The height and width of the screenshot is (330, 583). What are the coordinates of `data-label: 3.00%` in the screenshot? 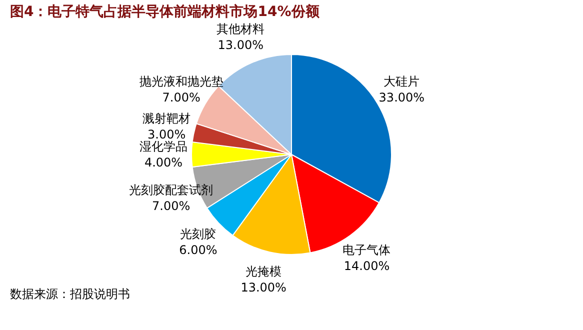 It's located at (167, 135).